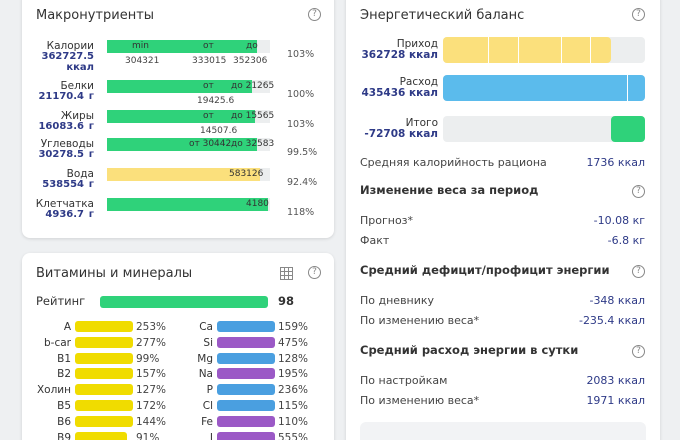 The height and width of the screenshot is (440, 680). I want to click on nutrient-name: Холин, so click(53, 390).